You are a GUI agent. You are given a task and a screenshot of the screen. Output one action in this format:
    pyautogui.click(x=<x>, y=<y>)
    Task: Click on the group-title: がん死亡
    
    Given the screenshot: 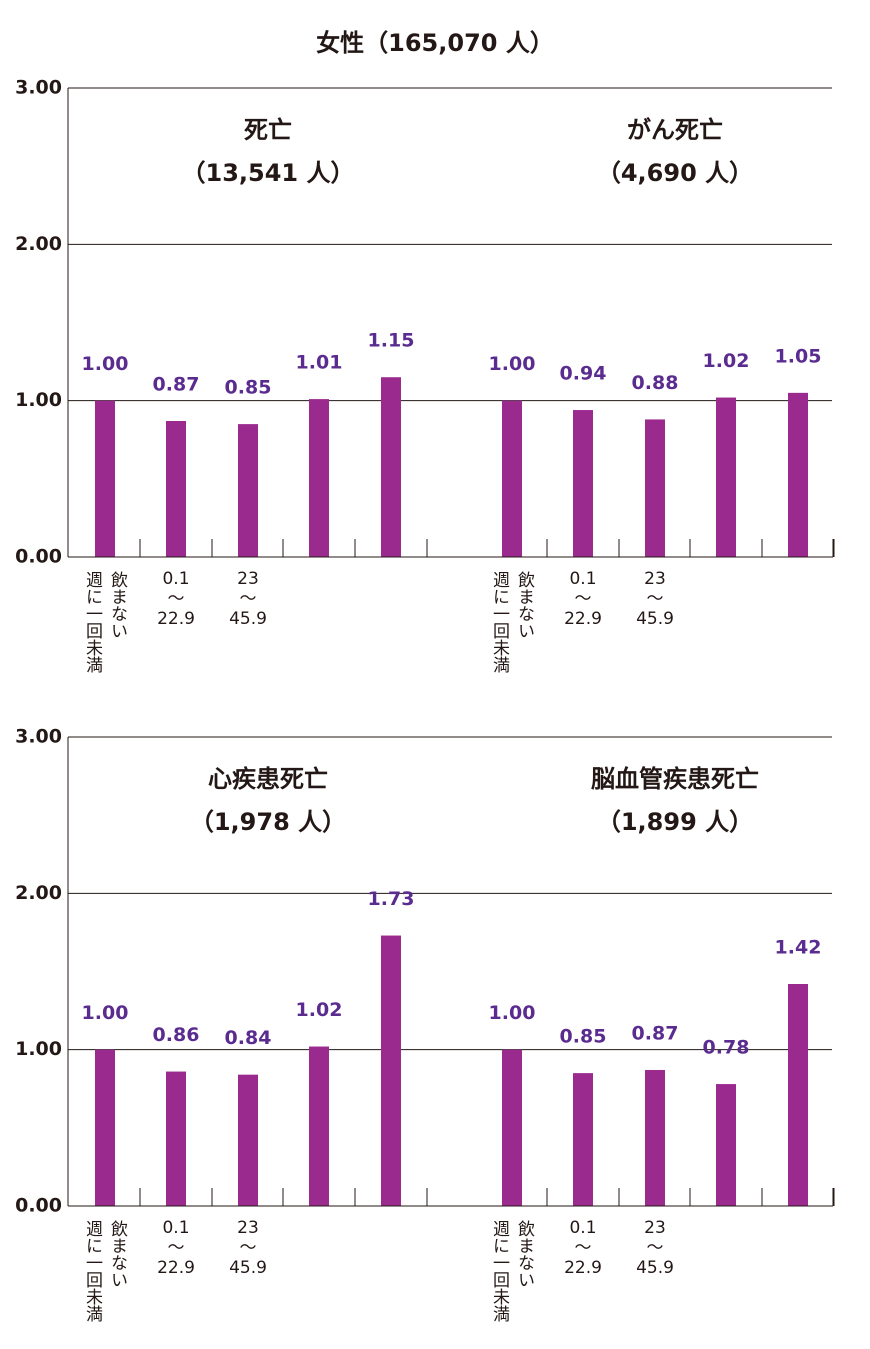 What is the action you would take?
    pyautogui.click(x=675, y=130)
    